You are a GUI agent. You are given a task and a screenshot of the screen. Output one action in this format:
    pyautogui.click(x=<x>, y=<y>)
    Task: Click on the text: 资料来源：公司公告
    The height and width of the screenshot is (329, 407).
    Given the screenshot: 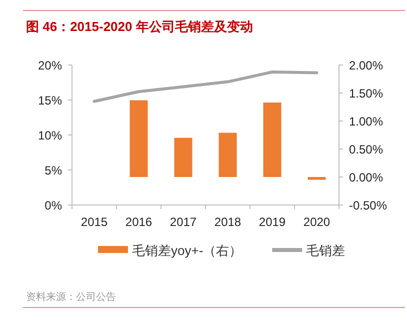 What is the action you would take?
    pyautogui.click(x=71, y=297)
    